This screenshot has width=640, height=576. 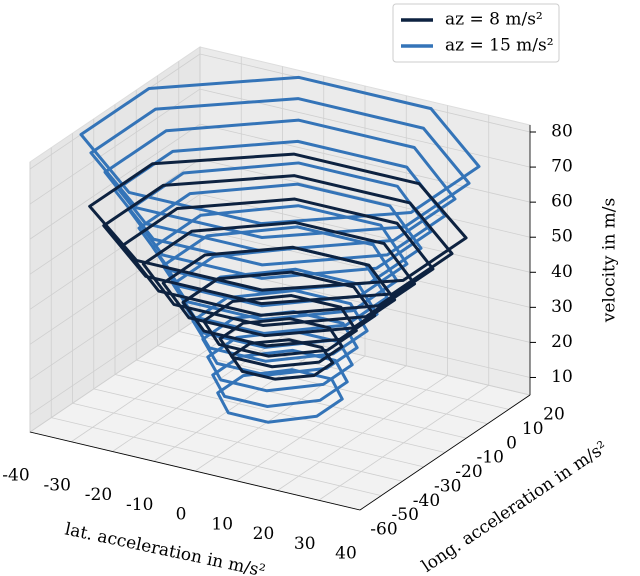 I want to click on z-tick-label: 50, so click(x=562, y=237).